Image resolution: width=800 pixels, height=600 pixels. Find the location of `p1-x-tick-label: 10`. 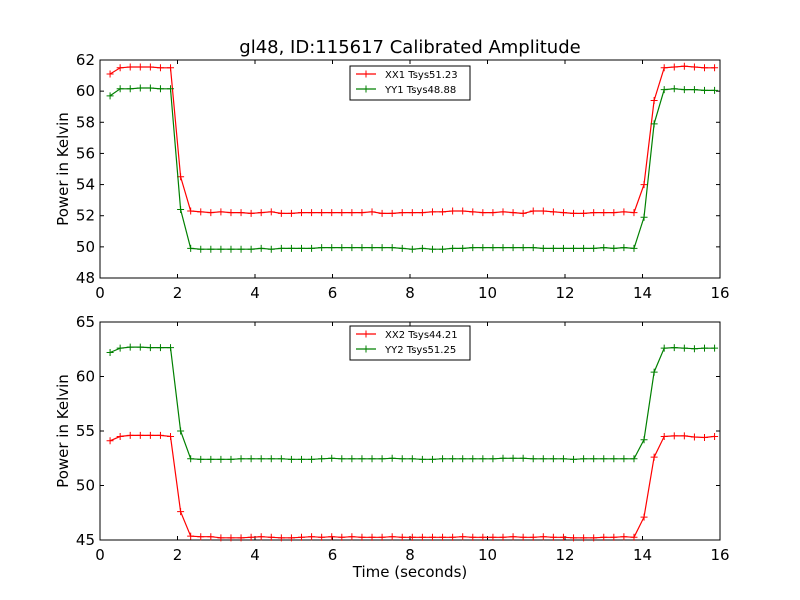

p1-x-tick-label: 10 is located at coordinates (487, 555).